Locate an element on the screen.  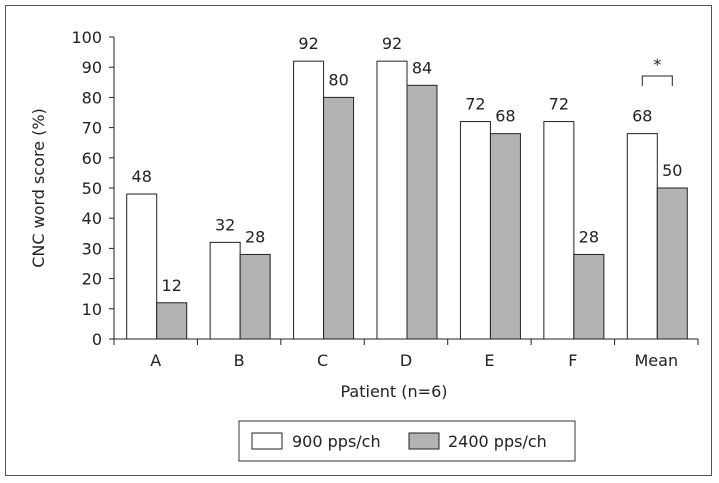
y-axis-title: CNC word score (%) is located at coordinates (38, 188).